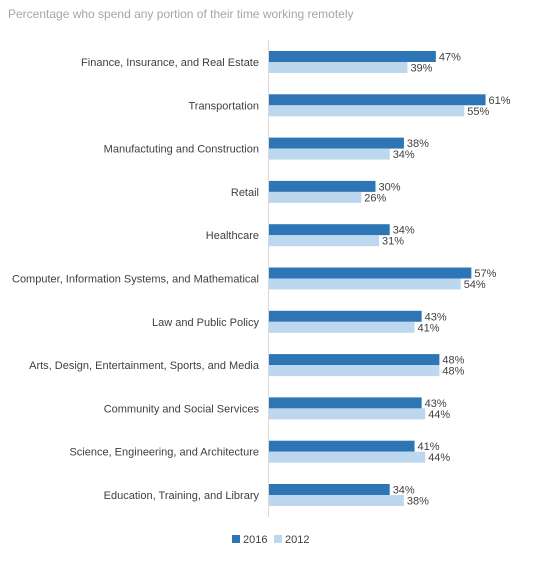 The image size is (533, 561). I want to click on legend-swatch-2012, so click(278, 539).